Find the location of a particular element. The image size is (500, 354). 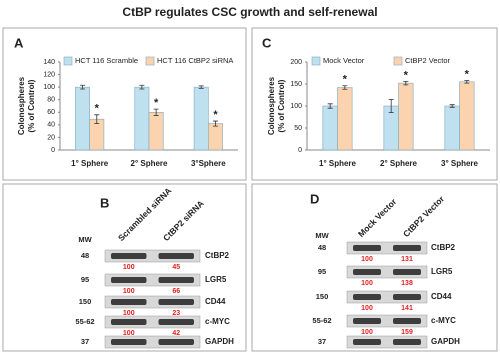

protein-label: c-MYC is located at coordinates (217, 321).